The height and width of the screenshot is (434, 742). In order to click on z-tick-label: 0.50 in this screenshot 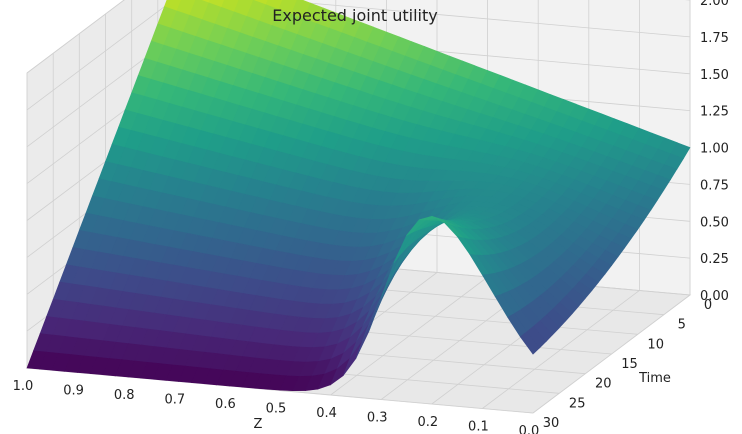, I will do `click(714, 222)`.